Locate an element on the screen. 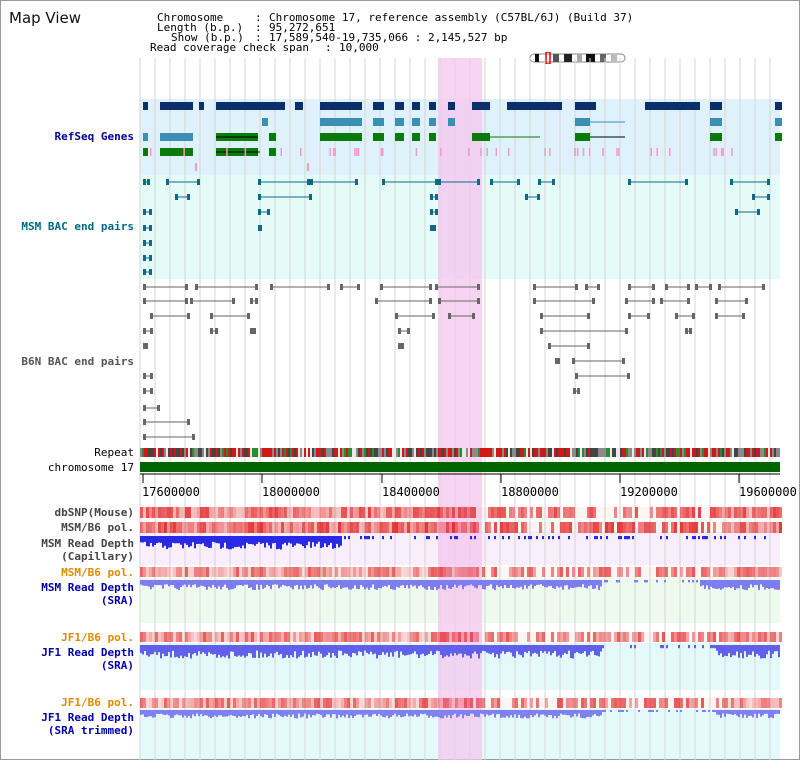  label-msm-depth-sra-1: MSM Read Depth is located at coordinates (87, 587).